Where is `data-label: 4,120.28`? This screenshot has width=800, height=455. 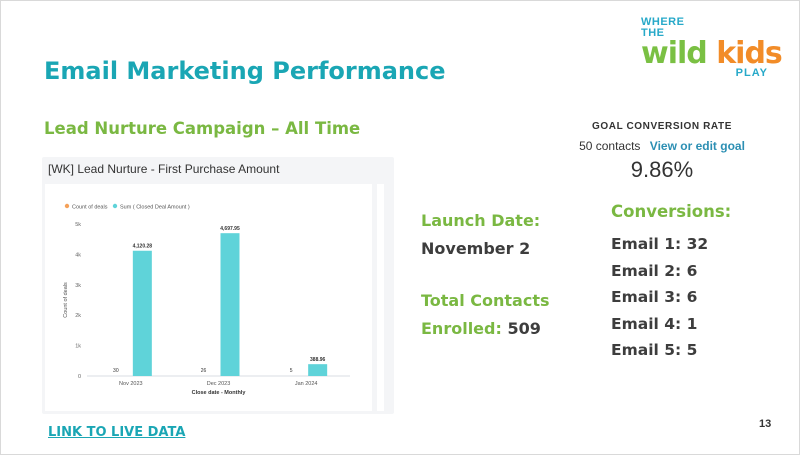
data-label: 4,120.28 is located at coordinates (143, 247).